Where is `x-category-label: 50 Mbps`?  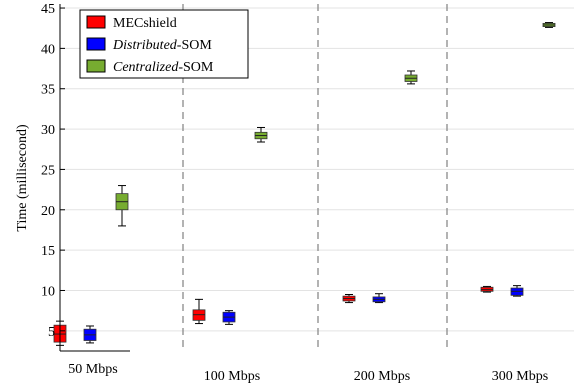 x-category-label: 50 Mbps is located at coordinates (92, 369).